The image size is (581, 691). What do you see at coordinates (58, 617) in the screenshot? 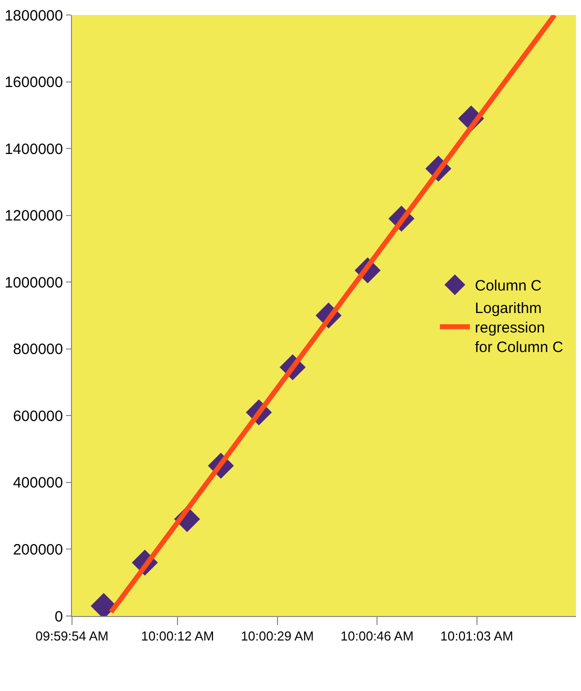
I see `y-tick-label: 0` at bounding box center [58, 617].